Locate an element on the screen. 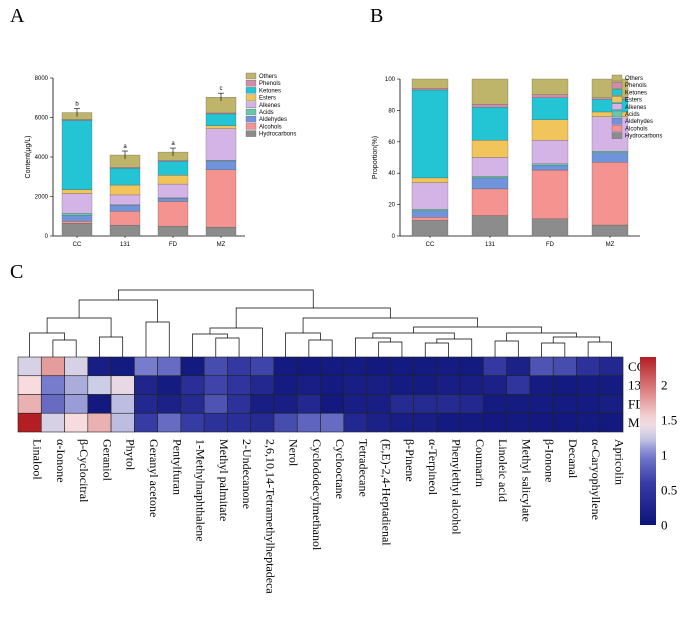  legend-label-esters: Esters is located at coordinates (633, 101).